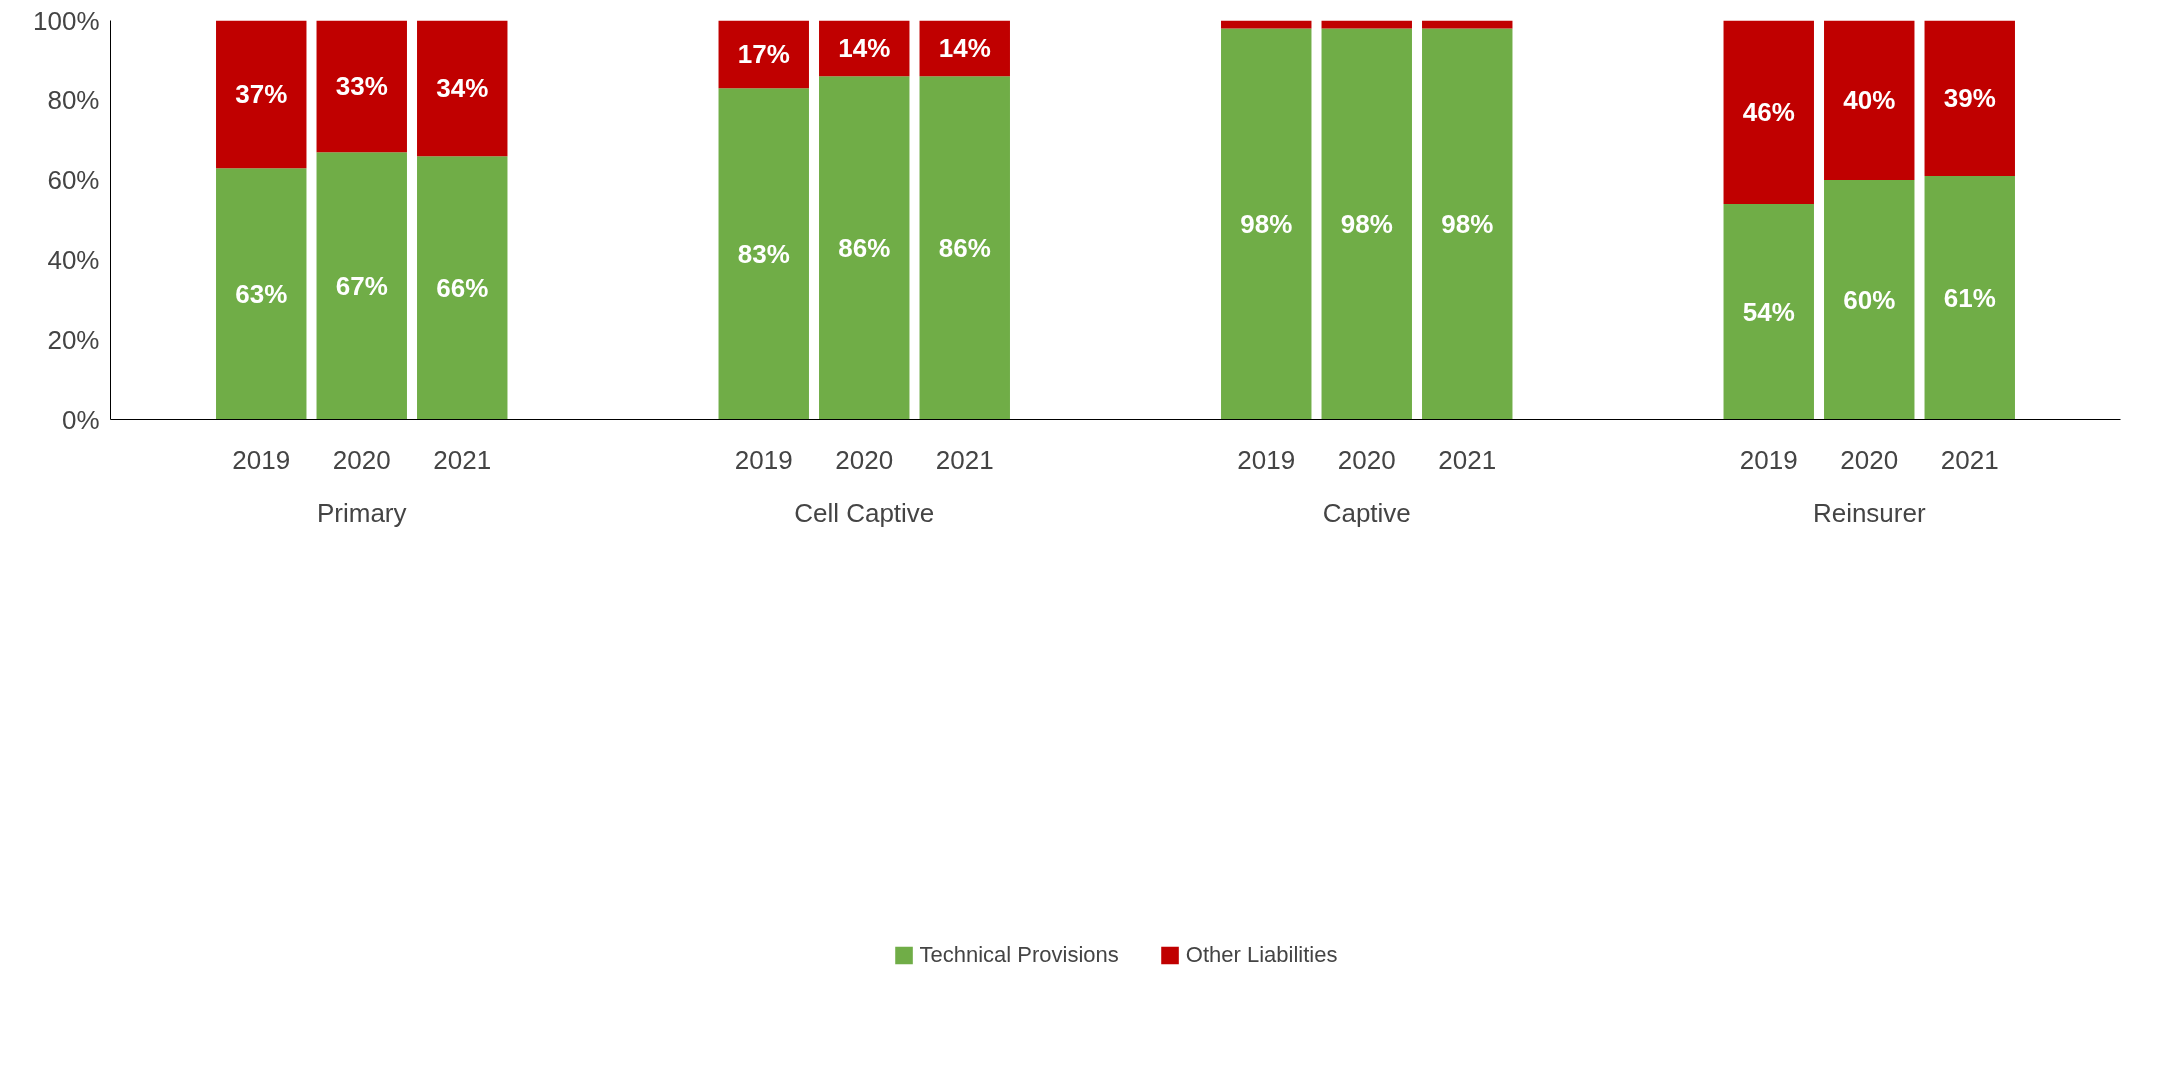 The image size is (2165, 1067). What do you see at coordinates (864, 512) in the screenshot?
I see `text: Cell Captive` at bounding box center [864, 512].